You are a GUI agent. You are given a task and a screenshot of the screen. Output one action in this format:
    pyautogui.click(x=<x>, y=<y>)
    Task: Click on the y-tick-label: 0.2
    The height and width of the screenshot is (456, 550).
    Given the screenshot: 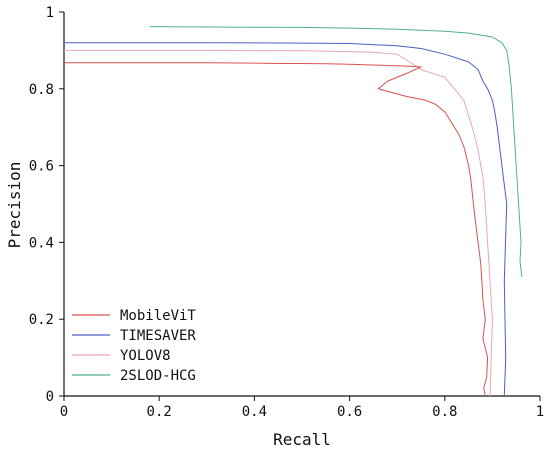 What is the action you would take?
    pyautogui.click(x=41, y=320)
    